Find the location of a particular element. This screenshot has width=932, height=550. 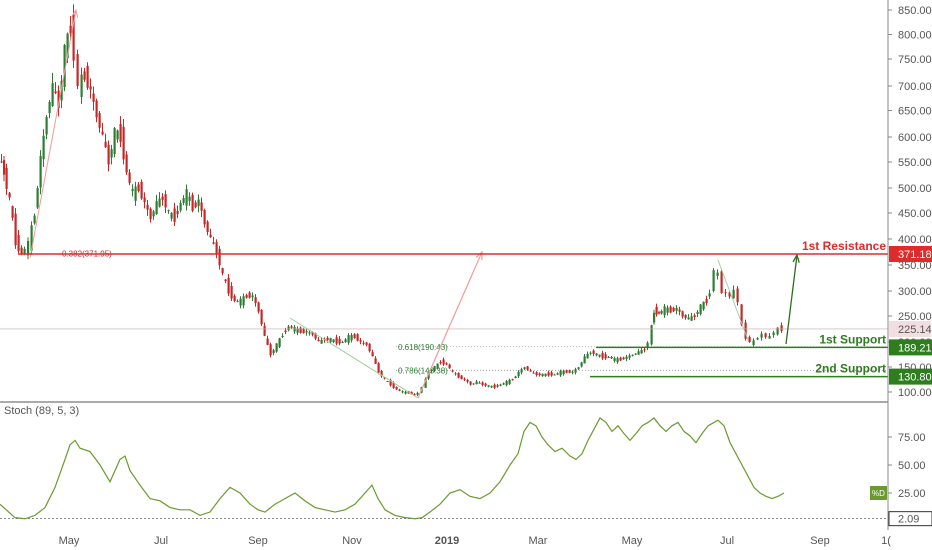

target-arrow-head is located at coordinates (796, 258).